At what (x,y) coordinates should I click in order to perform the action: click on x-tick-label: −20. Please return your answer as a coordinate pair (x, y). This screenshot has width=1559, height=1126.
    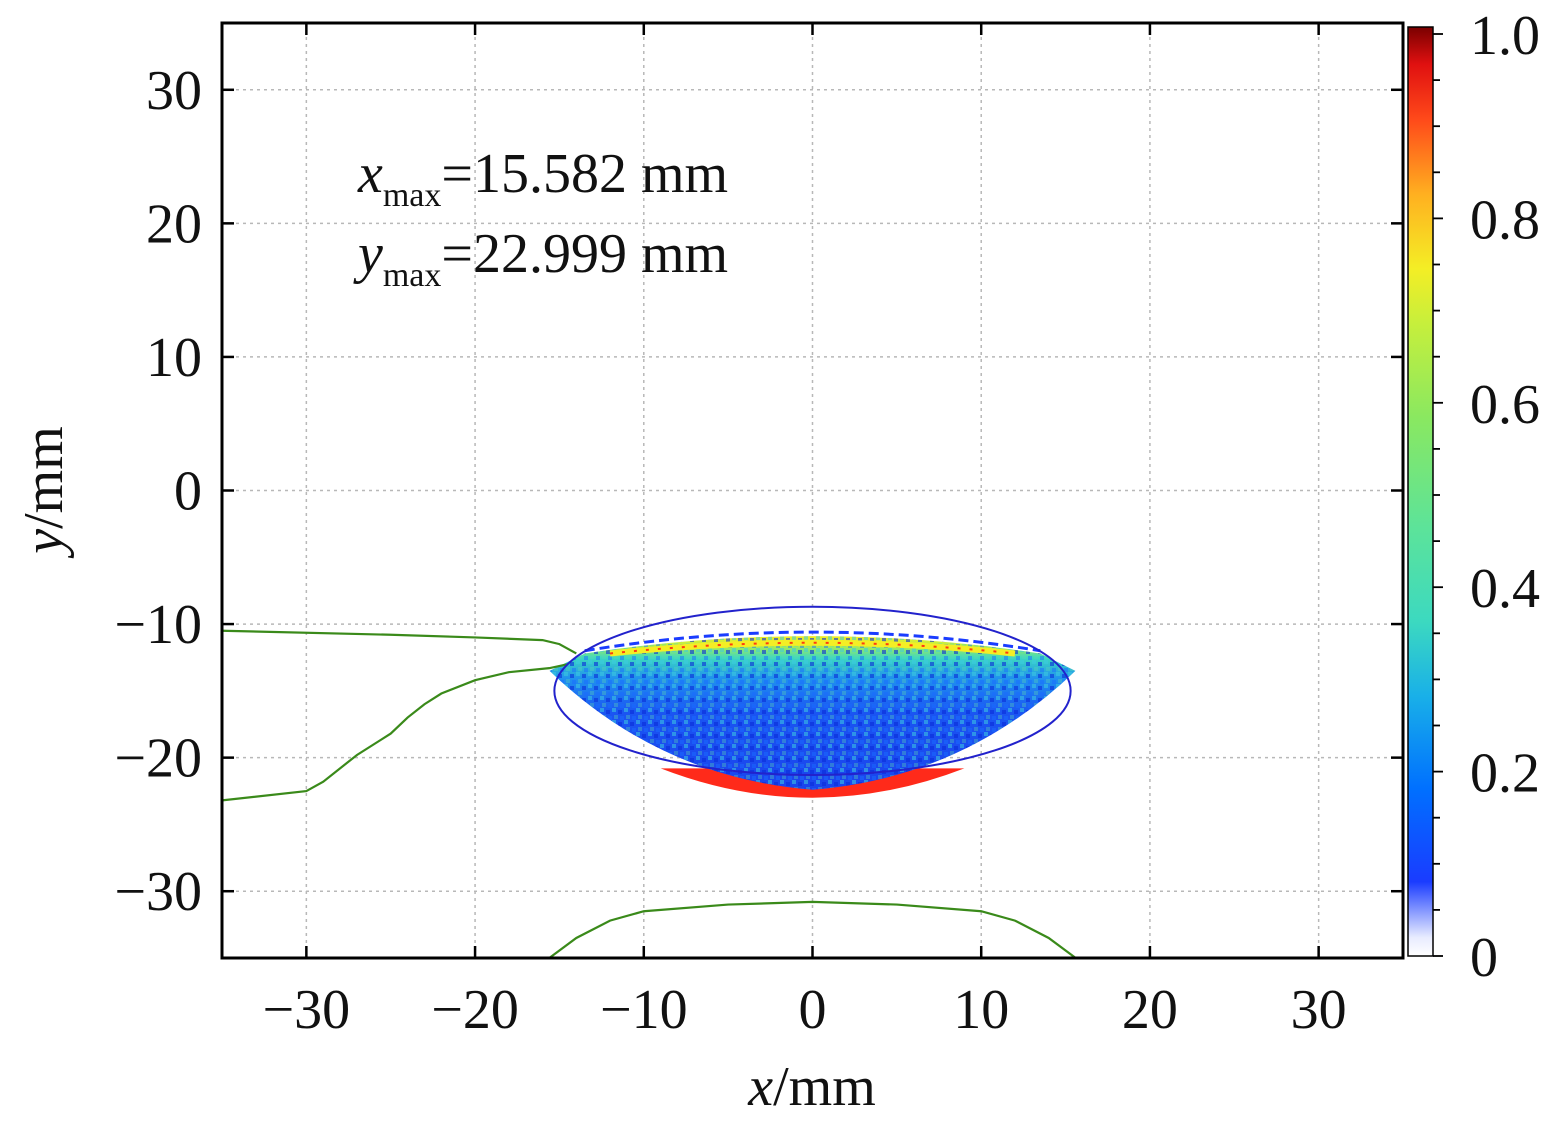
    Looking at the image, I should click on (475, 1010).